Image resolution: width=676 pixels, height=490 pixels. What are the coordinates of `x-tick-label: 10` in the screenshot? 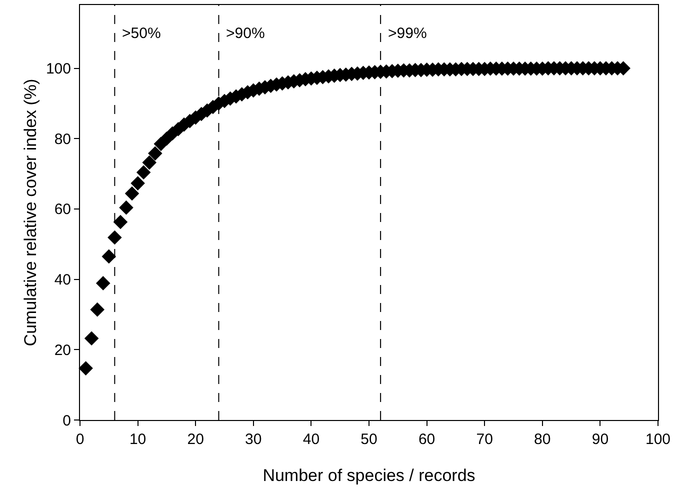 It's located at (137, 439).